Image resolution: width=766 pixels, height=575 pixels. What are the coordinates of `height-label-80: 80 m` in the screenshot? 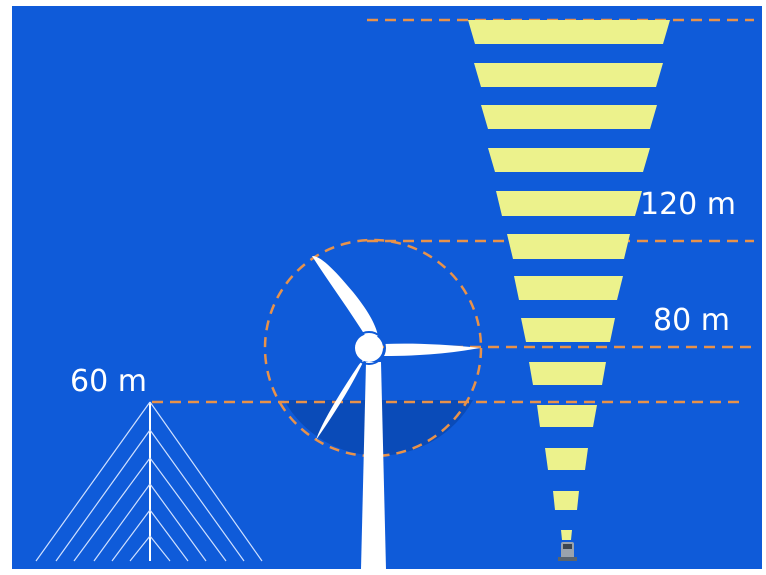 It's located at (691, 321).